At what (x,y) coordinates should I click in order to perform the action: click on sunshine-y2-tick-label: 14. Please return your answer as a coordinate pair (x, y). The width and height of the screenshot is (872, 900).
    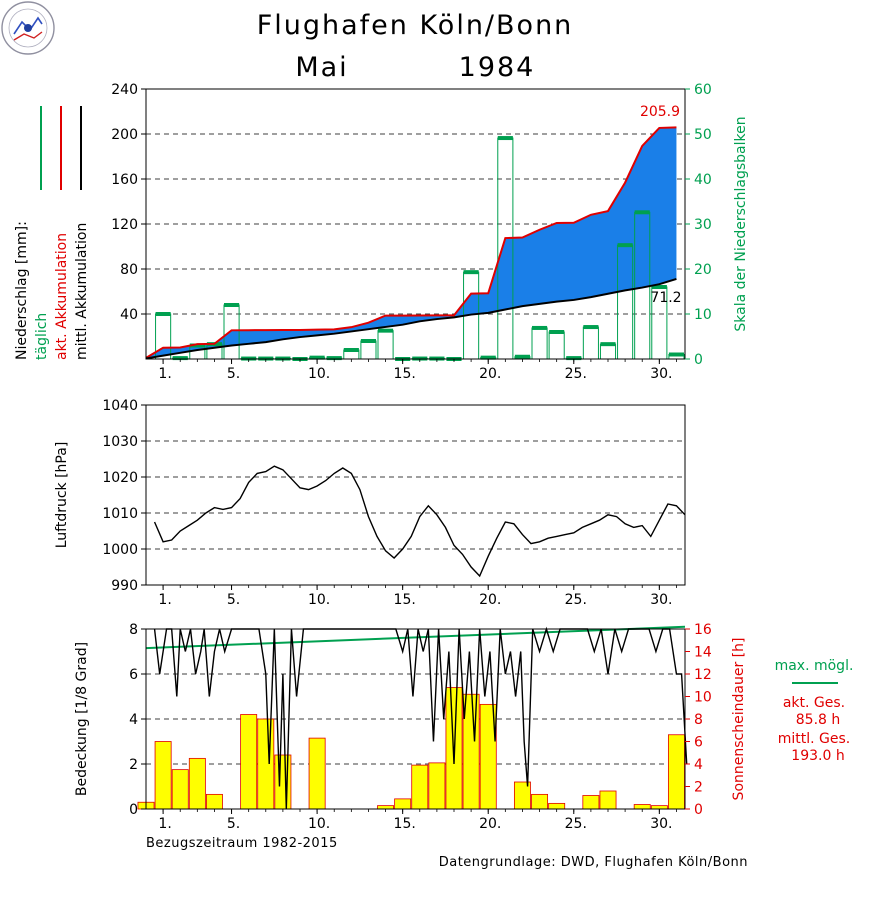
    Looking at the image, I should click on (703, 653).